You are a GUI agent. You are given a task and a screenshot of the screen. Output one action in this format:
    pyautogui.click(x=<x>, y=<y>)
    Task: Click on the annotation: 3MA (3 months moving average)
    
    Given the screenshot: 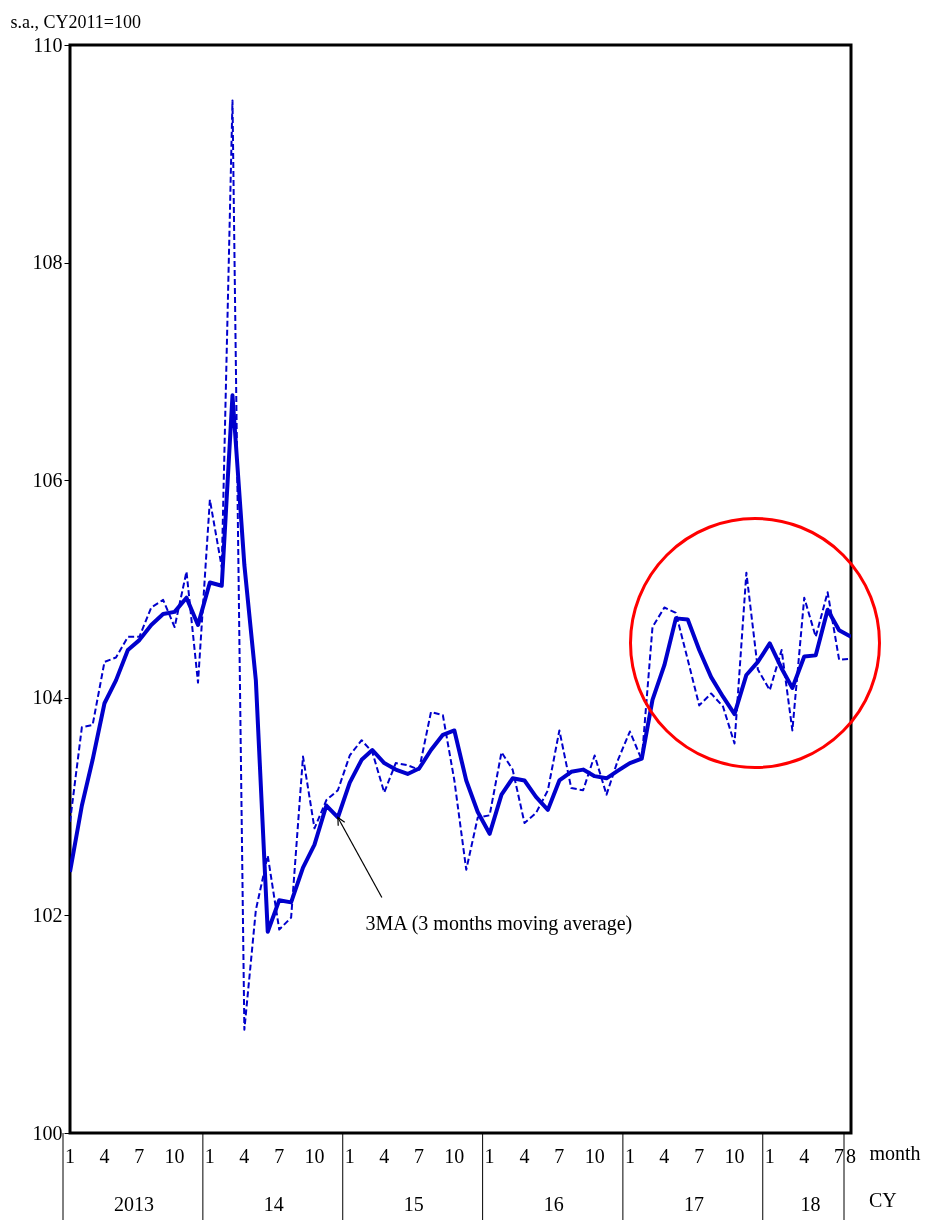 What is the action you would take?
    pyautogui.click(x=499, y=924)
    